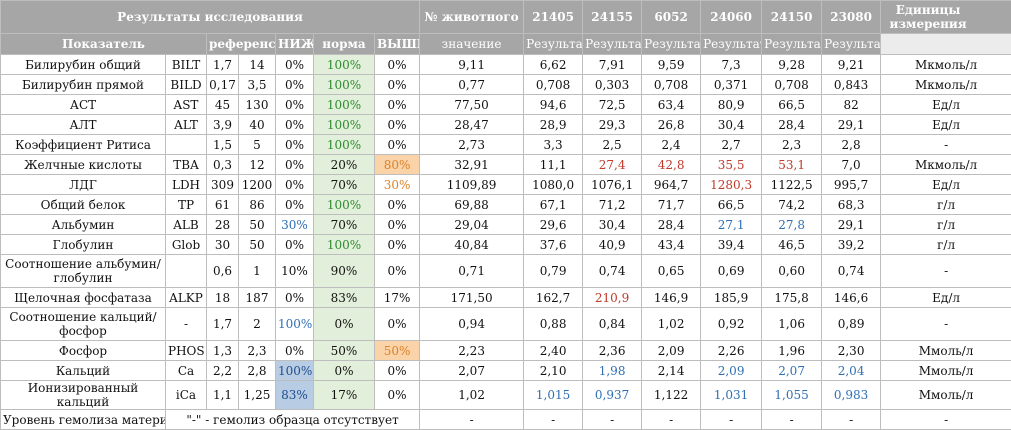 Image resolution: width=1011 pixels, height=430 pixels. I want to click on result-value: 1,055, so click(792, 395).